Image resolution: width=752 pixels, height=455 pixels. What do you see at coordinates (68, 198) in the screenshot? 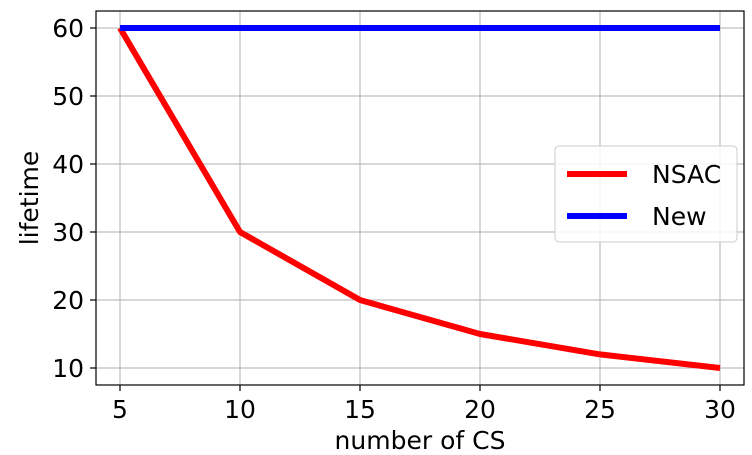
I see `y-tick-labels: 10 20 30 40 50 60` at bounding box center [68, 198].